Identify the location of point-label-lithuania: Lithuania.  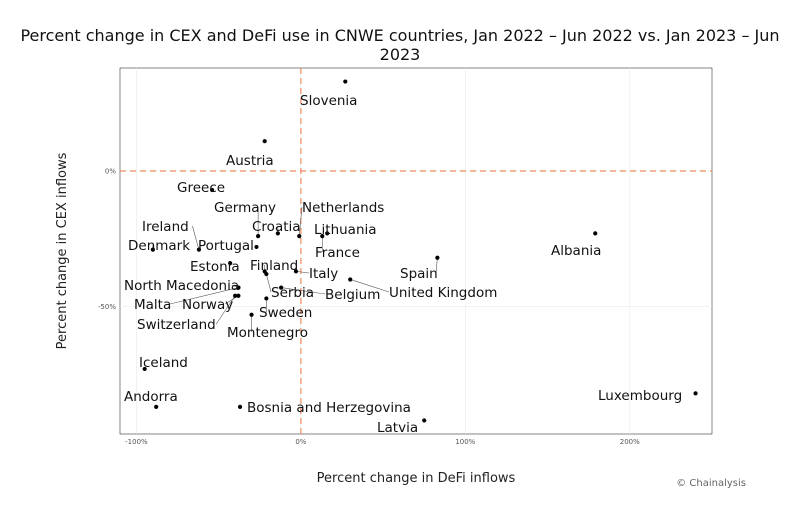
(345, 230).